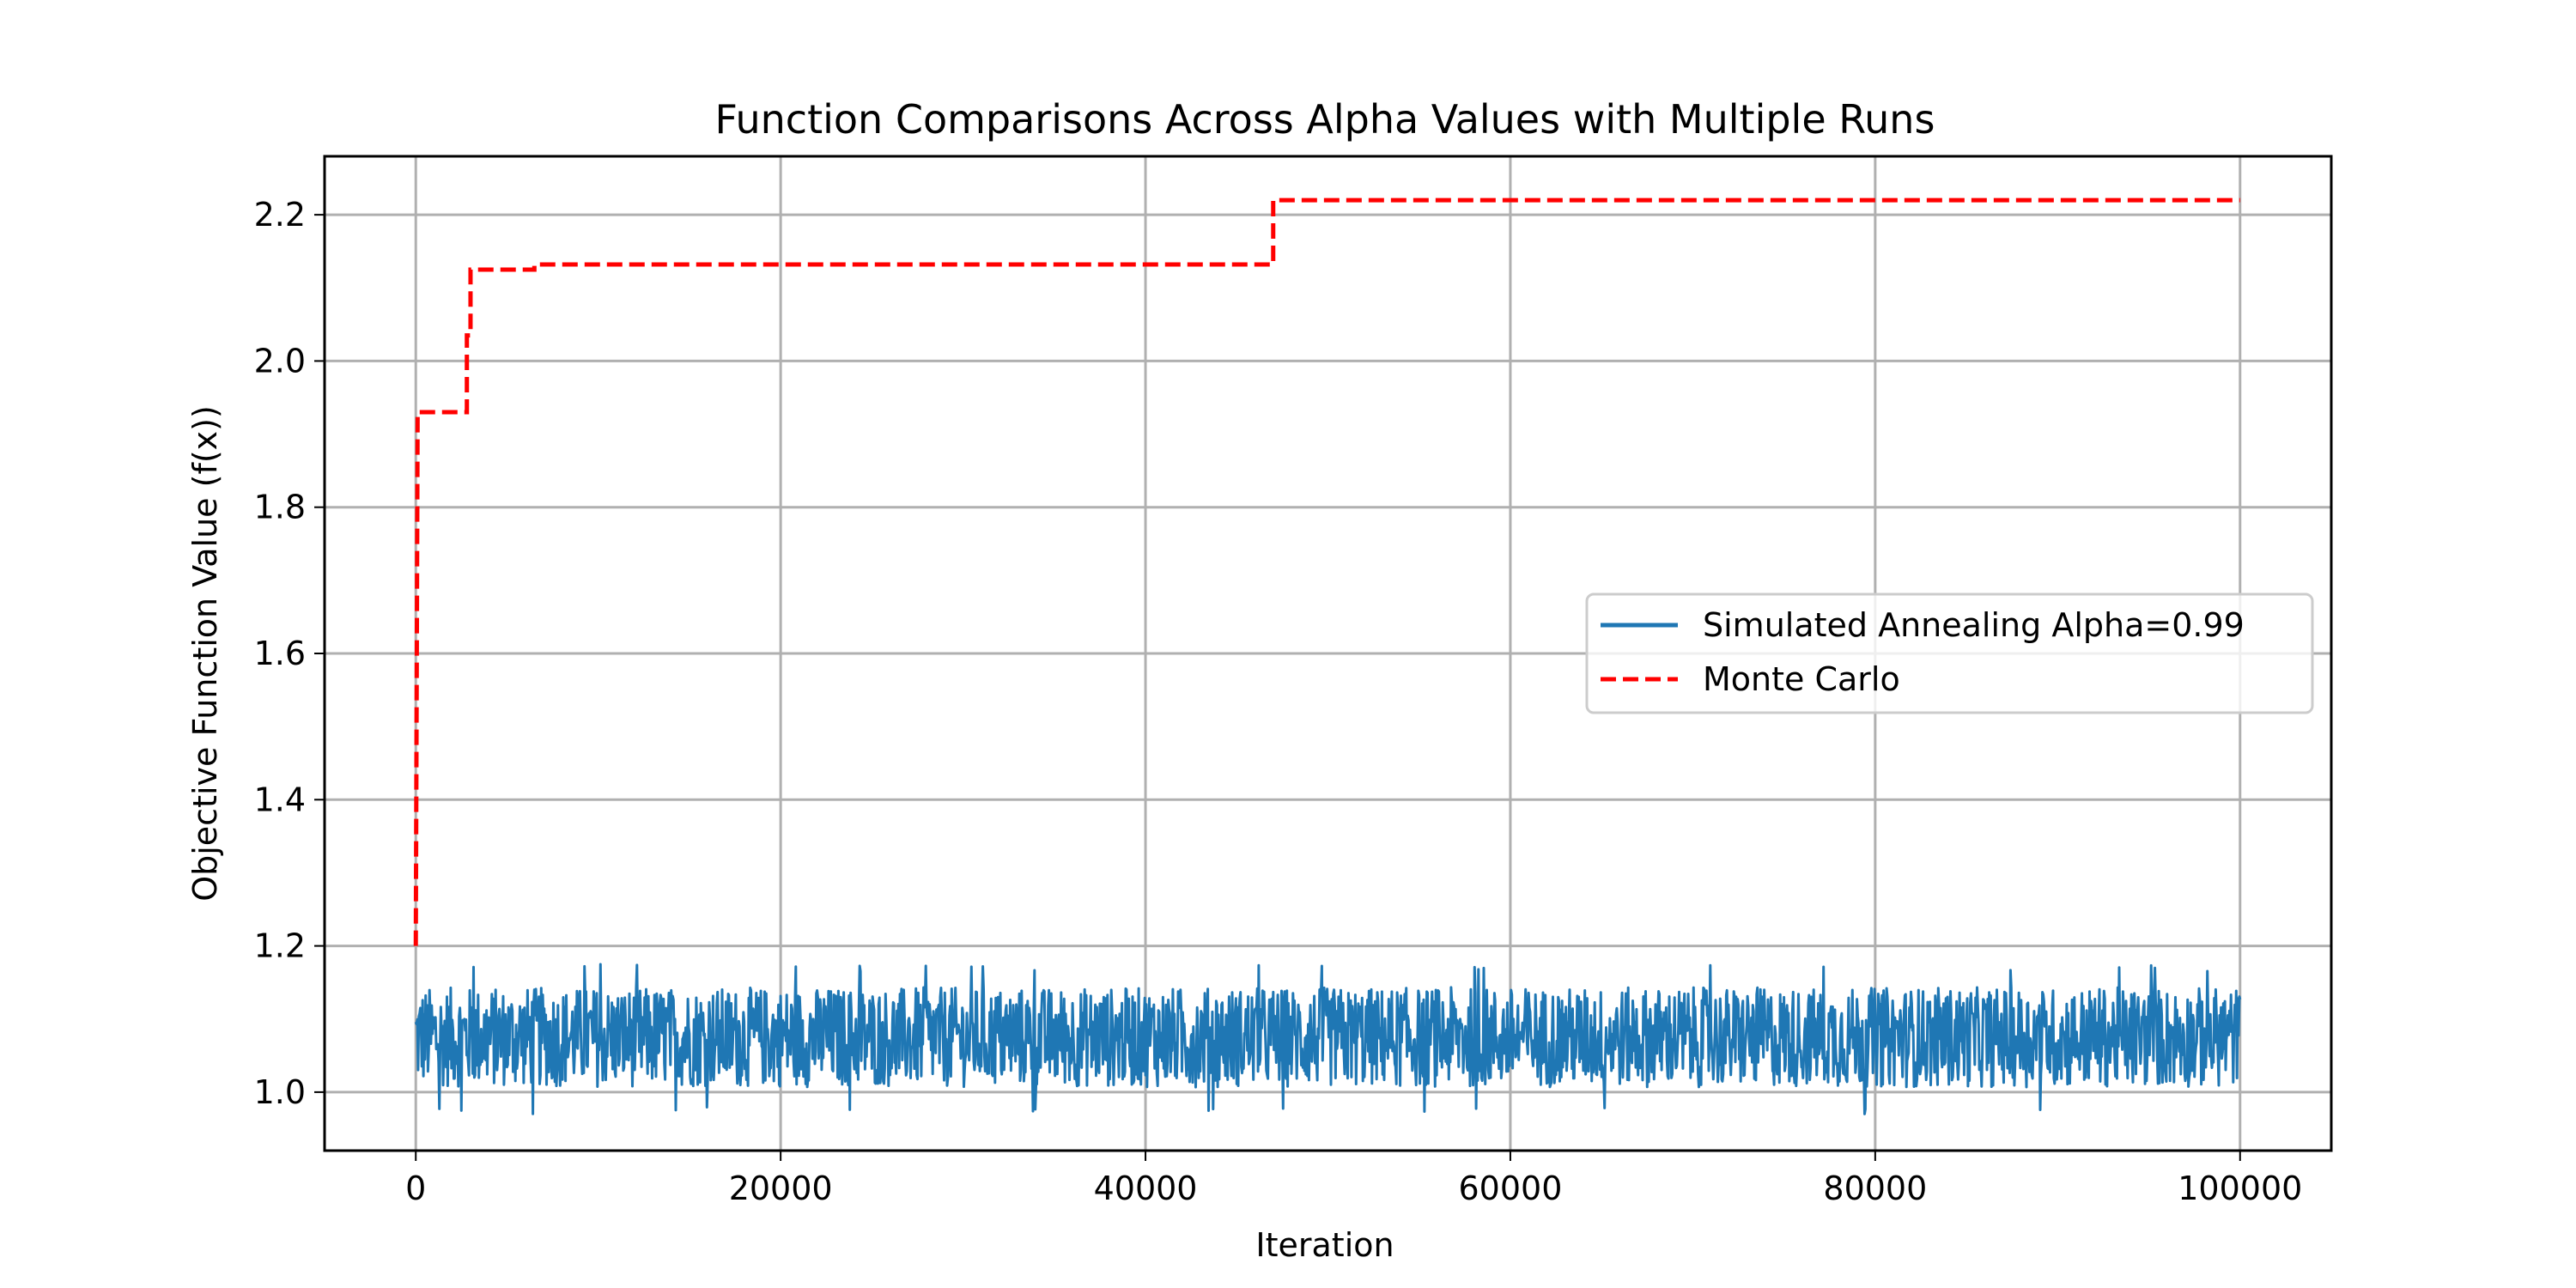 Image resolution: width=2576 pixels, height=1288 pixels. What do you see at coordinates (1801, 679) in the screenshot?
I see `legend-label-monte-carlo: Monte Carlo` at bounding box center [1801, 679].